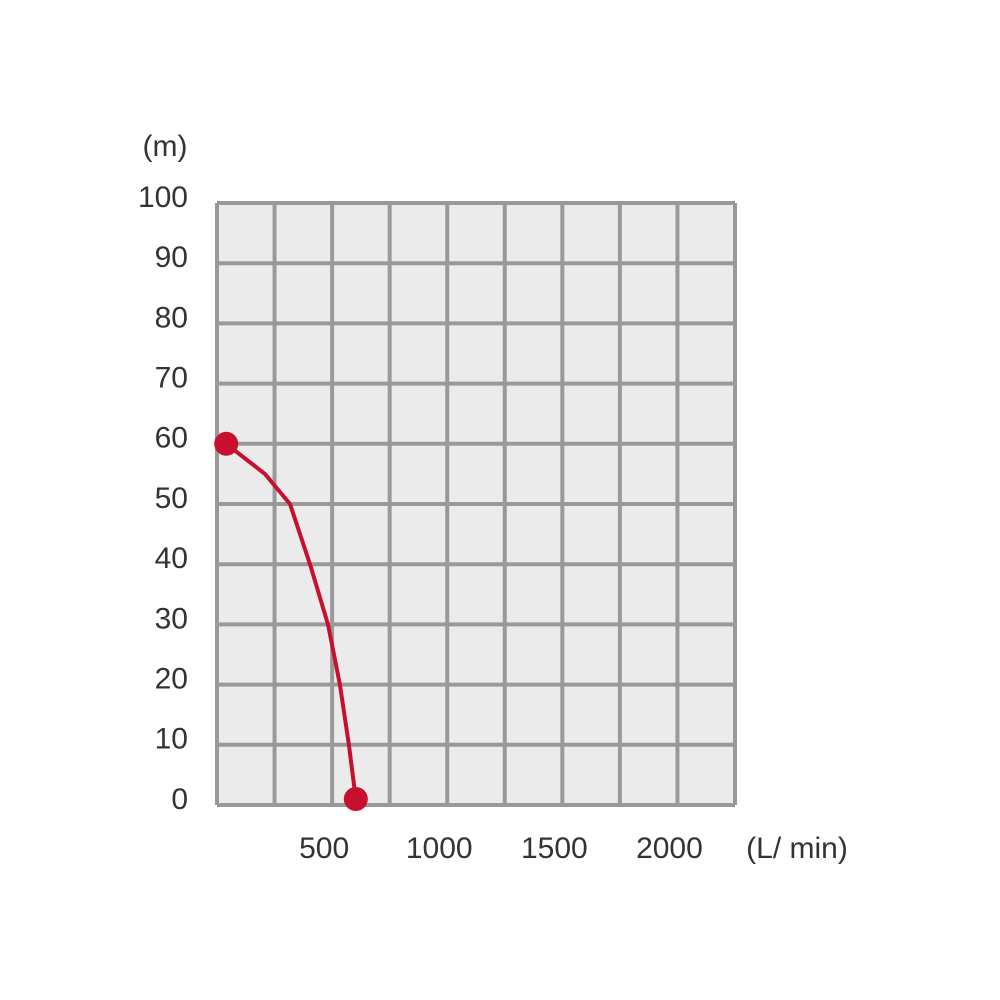 This screenshot has height=1000, width=1000. What do you see at coordinates (165, 146) in the screenshot?
I see `y-axis-label: (m)` at bounding box center [165, 146].